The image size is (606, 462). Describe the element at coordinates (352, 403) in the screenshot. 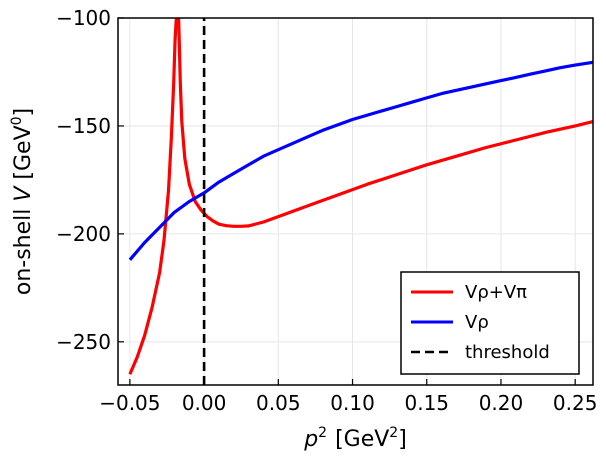

I see `x-tick-label: 0.10` at that location.